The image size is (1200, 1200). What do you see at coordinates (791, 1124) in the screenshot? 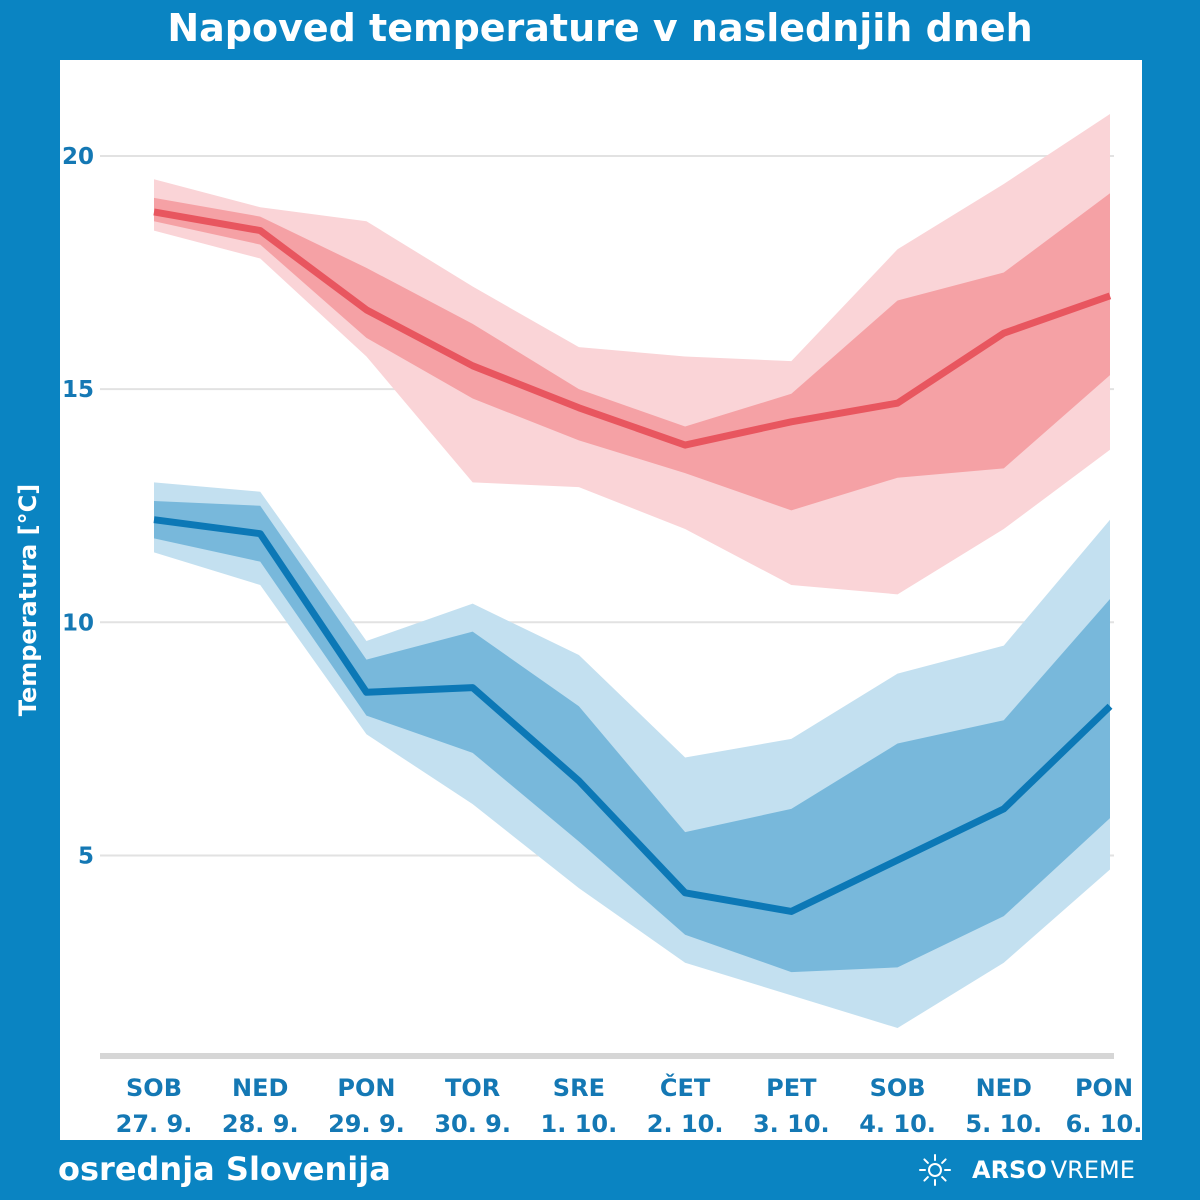
I see `x-tick-date-6: 3. 10.` at bounding box center [791, 1124].